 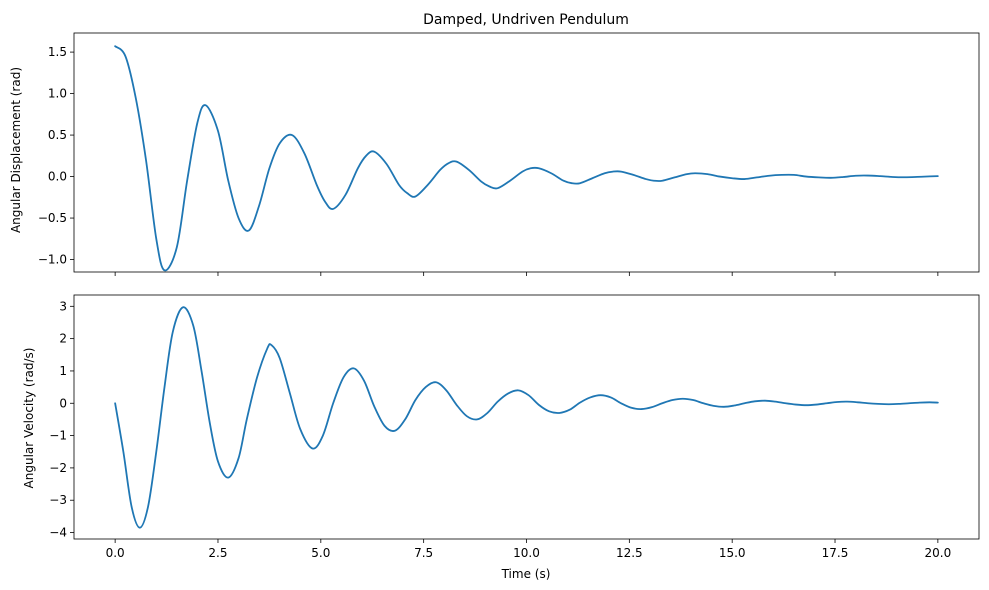 I want to click on velocity-y-axis-label: Angular Velocity (rad/s), so click(x=29, y=418).